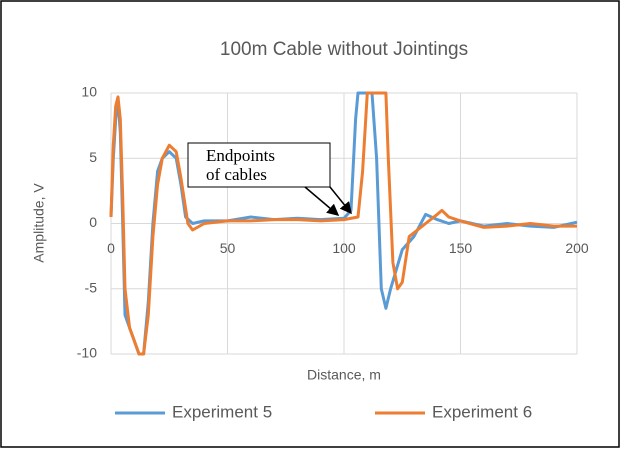 The image size is (620, 453). What do you see at coordinates (344, 375) in the screenshot?
I see `x-axis-label: Distance, m` at bounding box center [344, 375].